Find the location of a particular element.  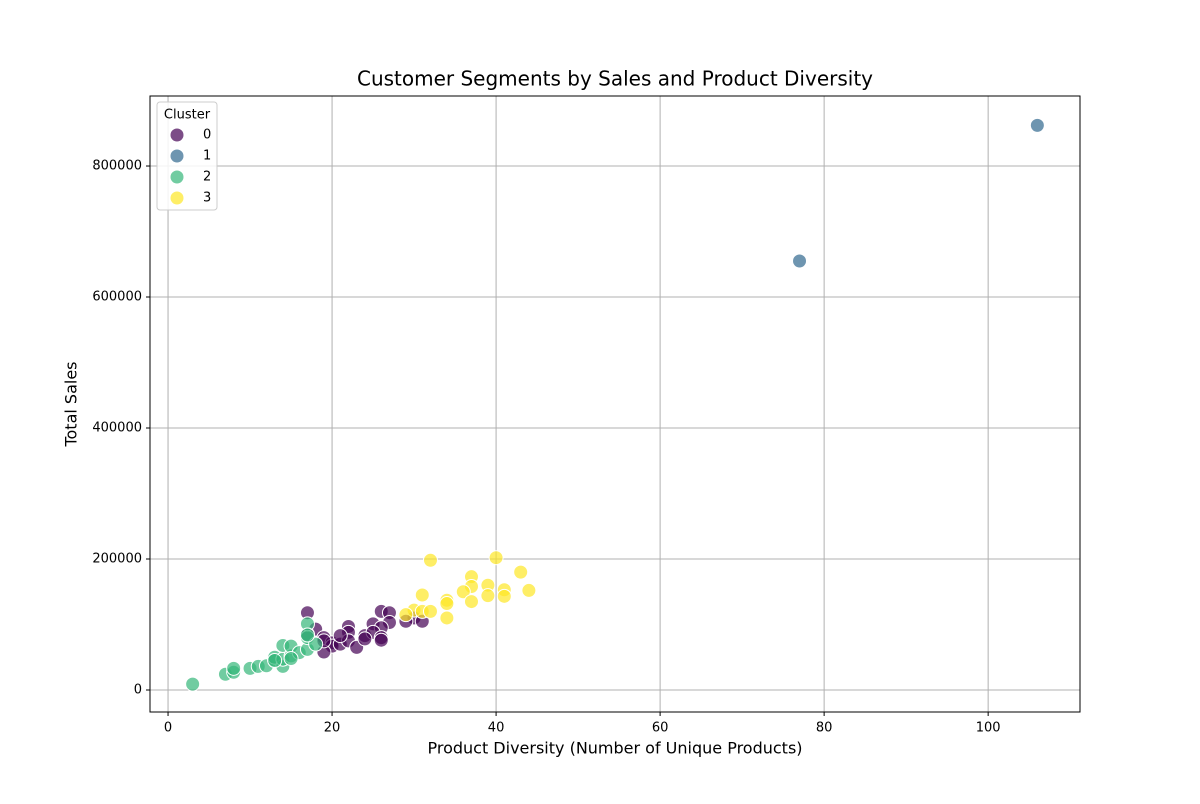

x-tick-label: 20 is located at coordinates (332, 728).